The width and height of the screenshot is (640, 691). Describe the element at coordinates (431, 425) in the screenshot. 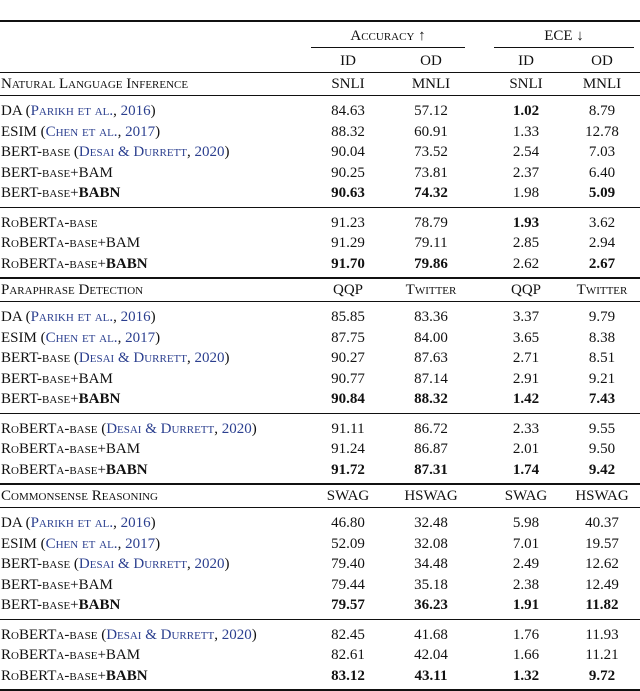

I see `value-cell: 86.72` at that location.